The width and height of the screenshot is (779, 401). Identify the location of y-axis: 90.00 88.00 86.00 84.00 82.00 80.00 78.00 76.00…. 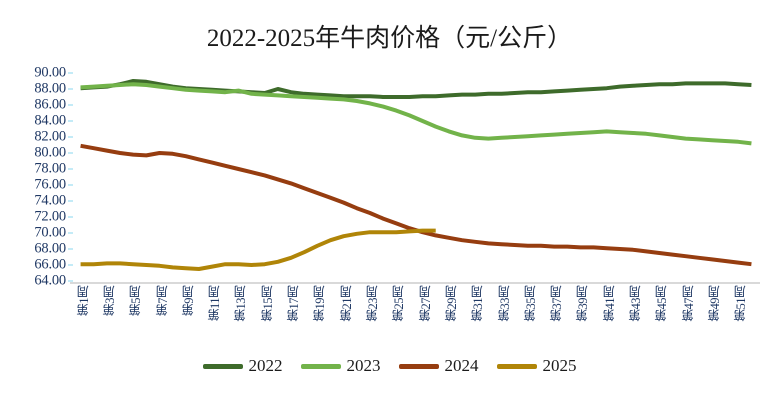
(36, 177).